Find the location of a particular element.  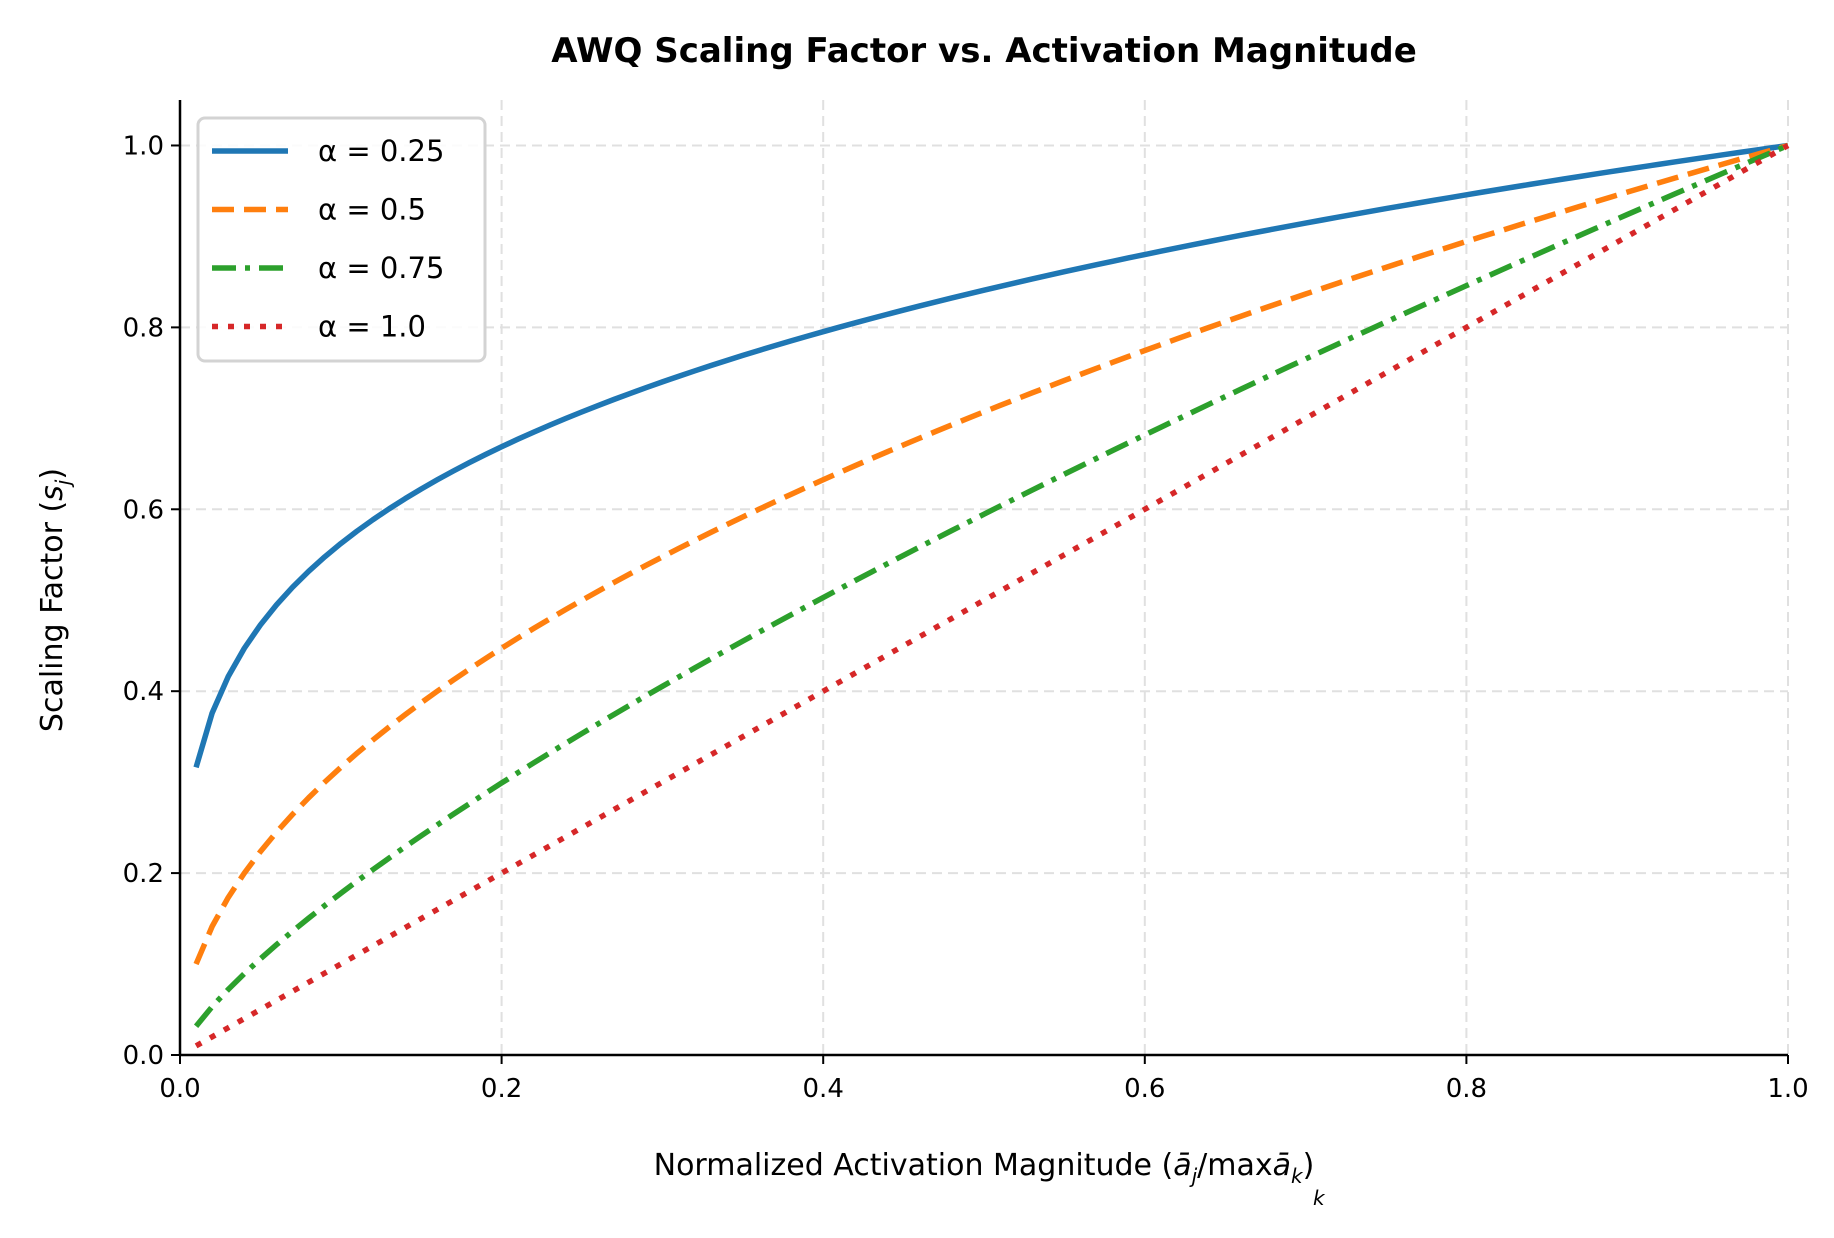

legend-label-3: α = 1.0 is located at coordinates (372, 327).